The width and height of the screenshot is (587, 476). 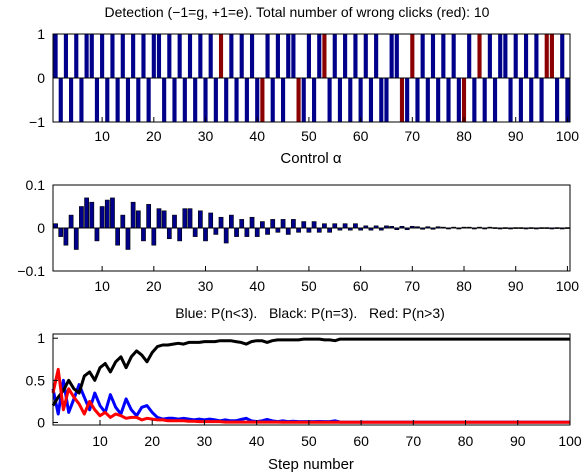 What do you see at coordinates (311, 464) in the screenshot?
I see `panel3-xlabel: Step number` at bounding box center [311, 464].